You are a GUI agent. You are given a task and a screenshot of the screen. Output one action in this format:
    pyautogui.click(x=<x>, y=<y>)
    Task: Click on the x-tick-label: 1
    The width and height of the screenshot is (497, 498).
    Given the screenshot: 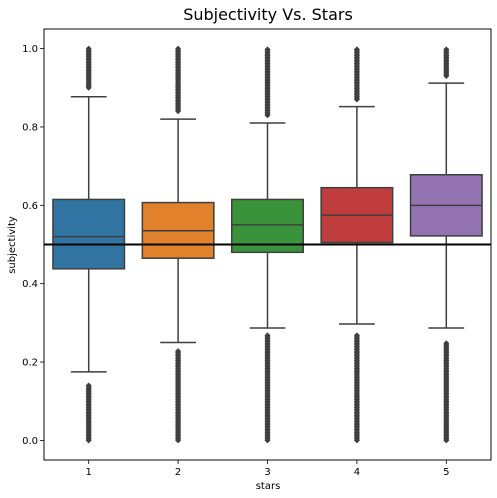 What is the action you would take?
    pyautogui.click(x=89, y=472)
    